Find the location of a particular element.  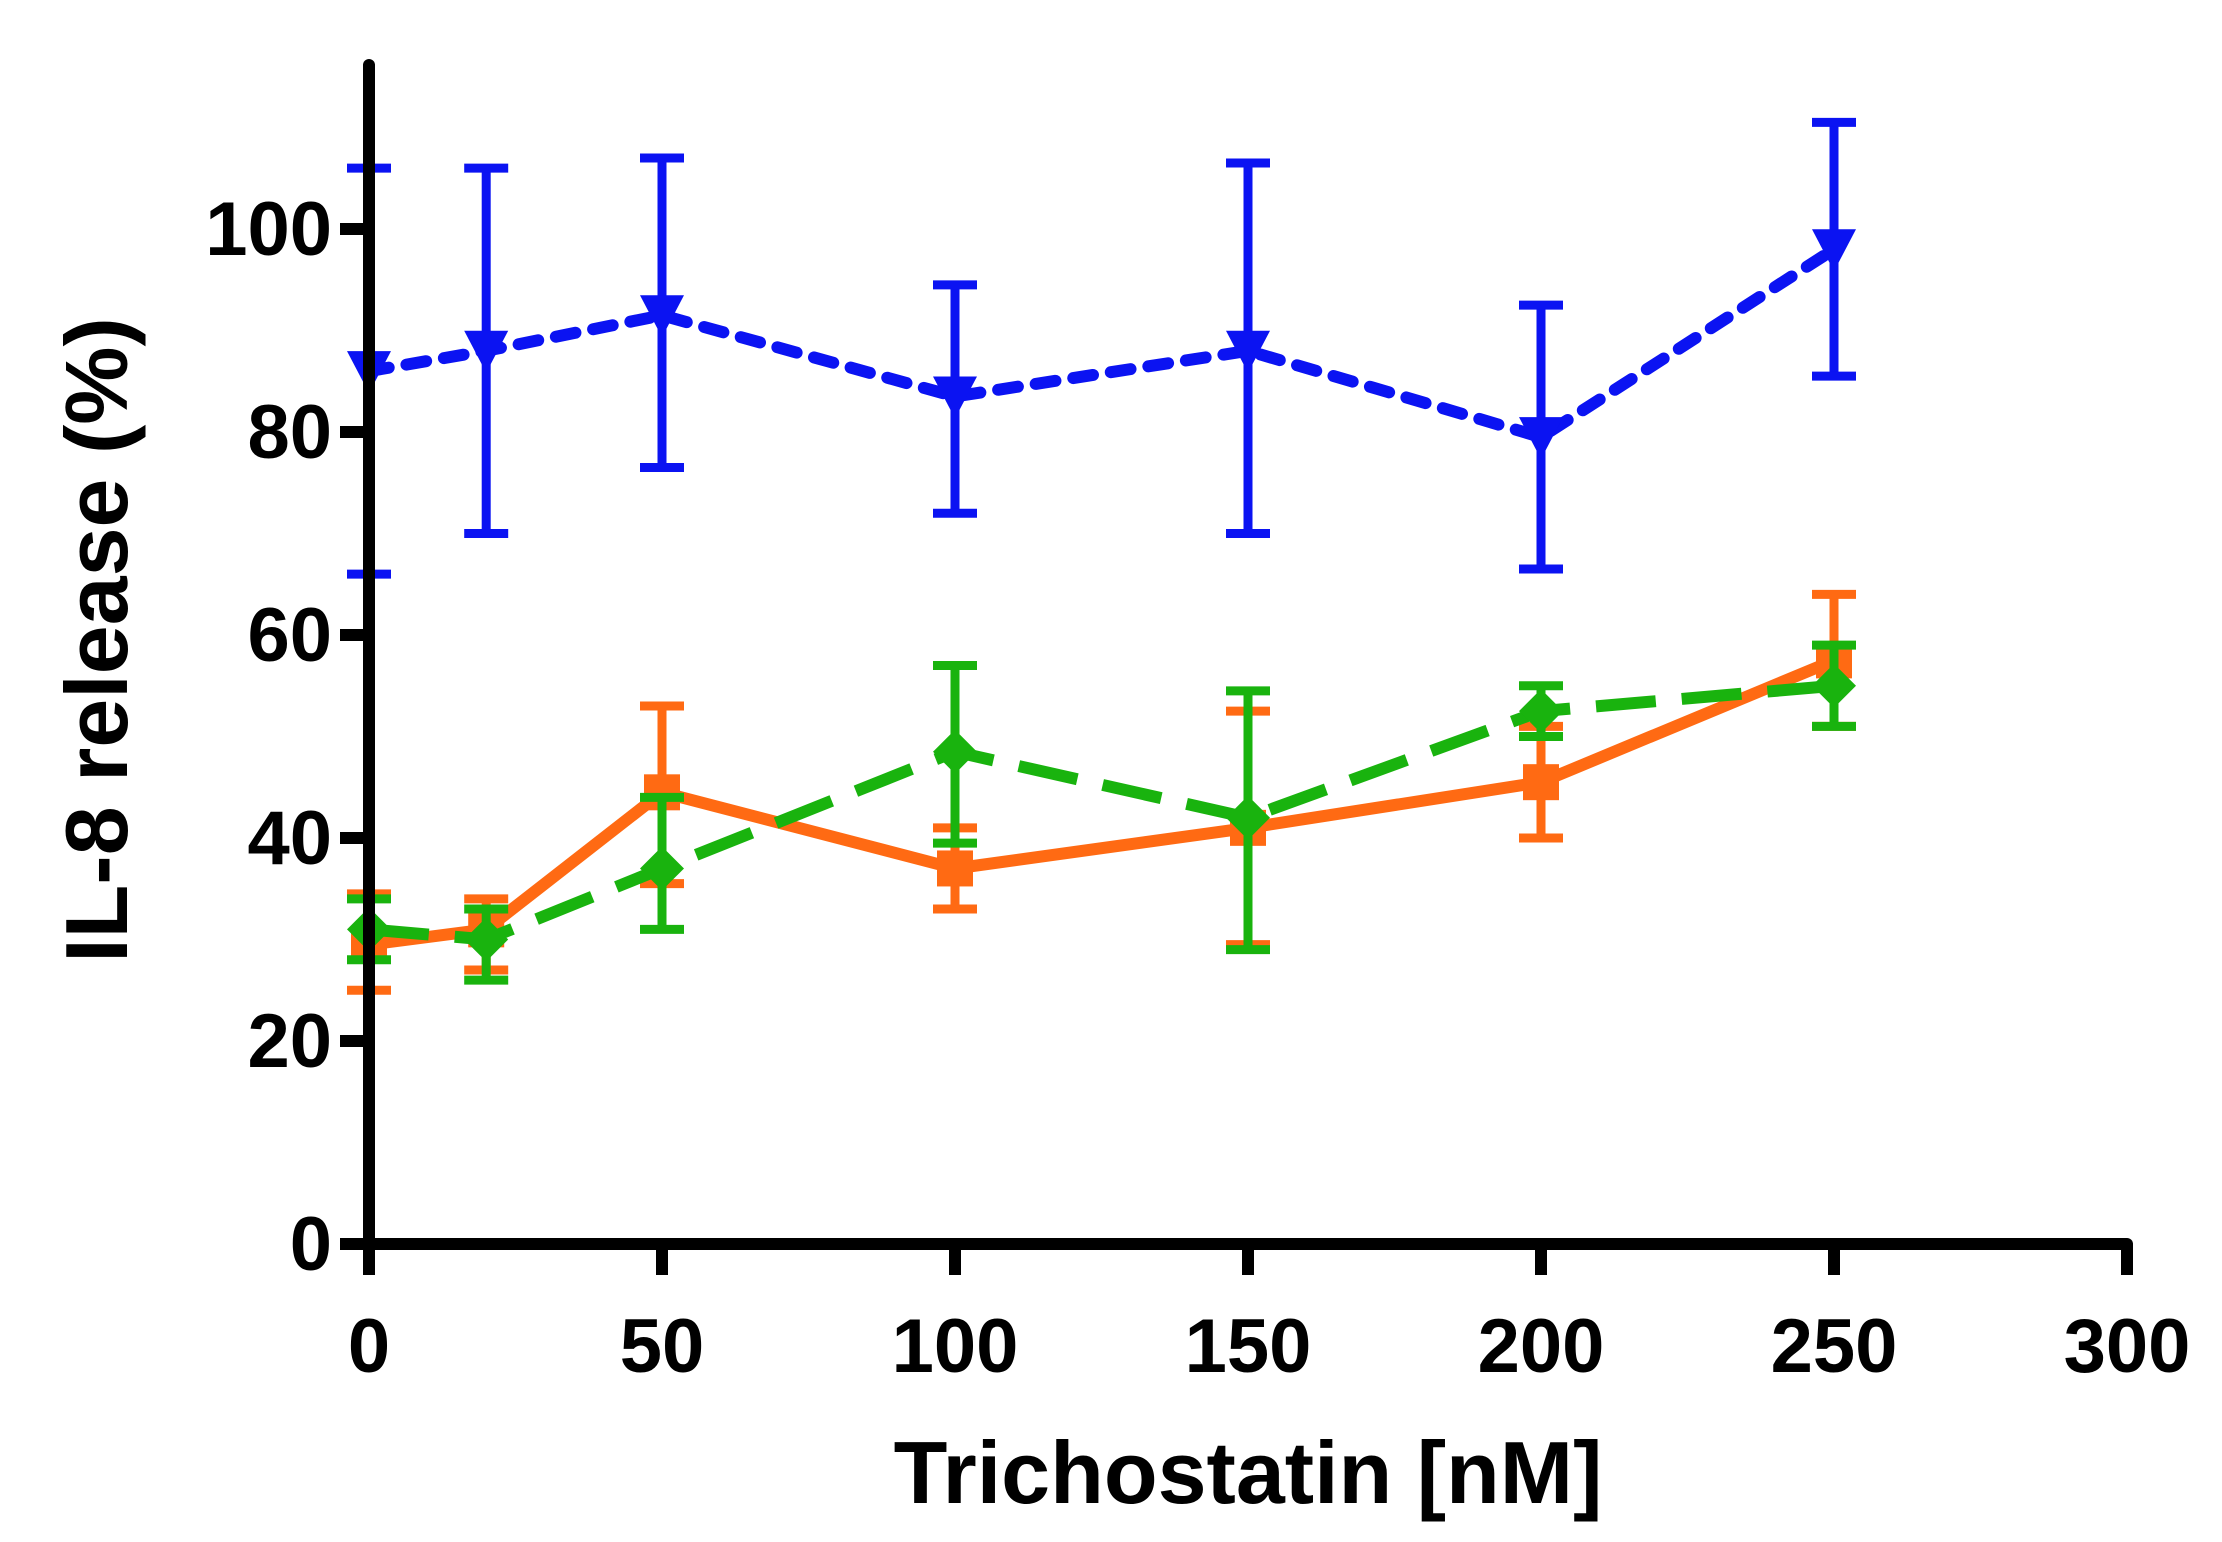

x-tick-label: 0 is located at coordinates (369, 1346).